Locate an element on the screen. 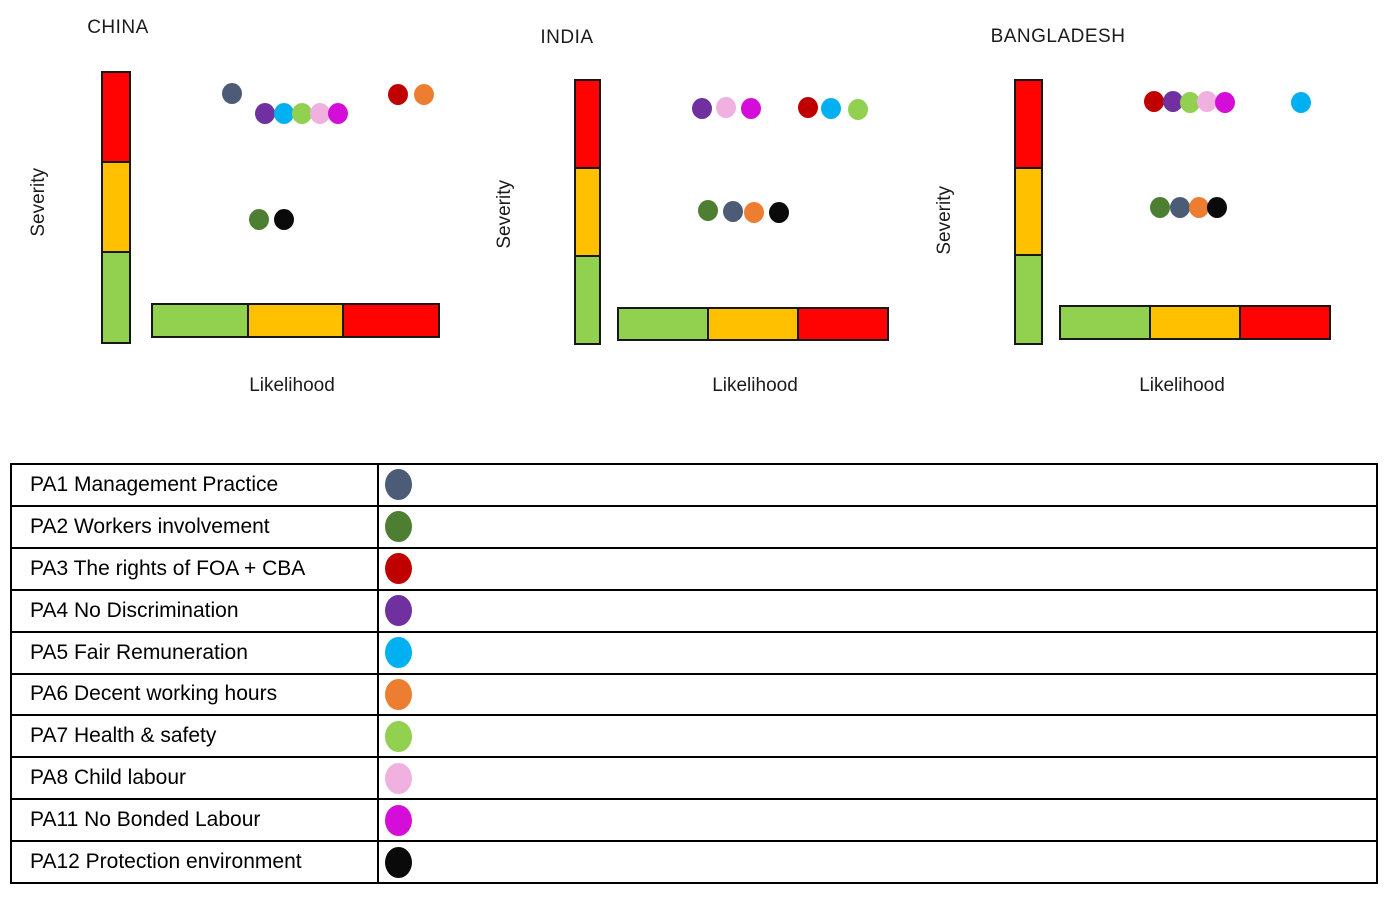 The image size is (1392, 902). dot-china-pa4 is located at coordinates (265, 113).